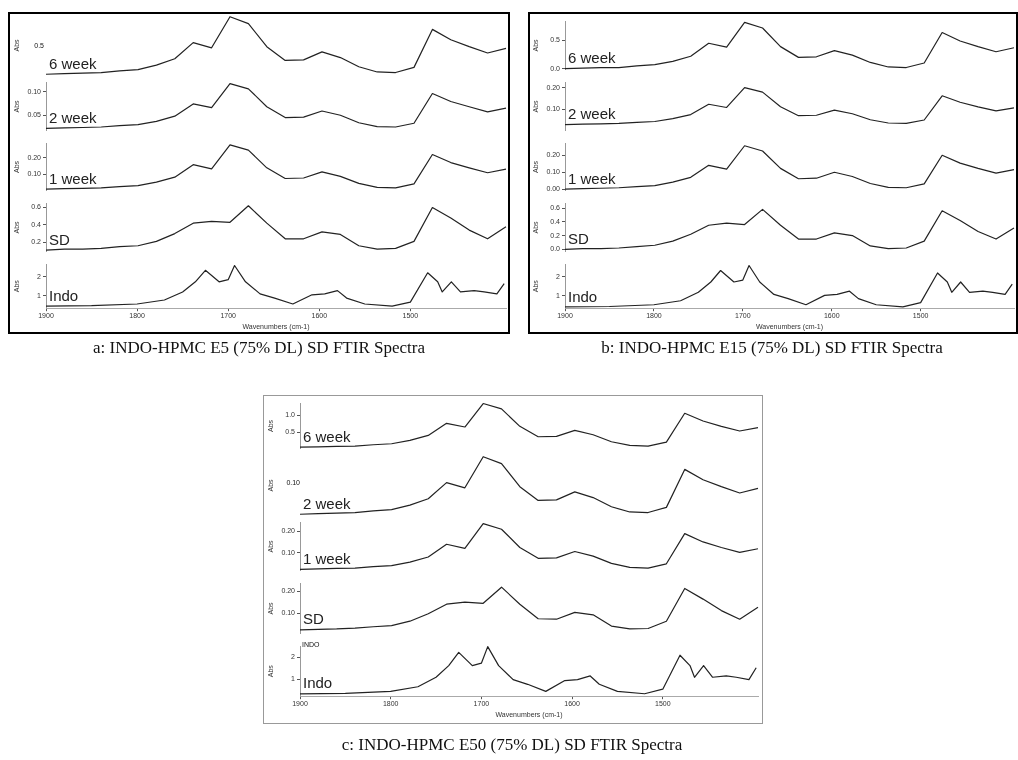 Image resolution: width=1018 pixels, height=760 pixels. What do you see at coordinates (259, 348) in the screenshot?
I see `text: a: INDO-HPMC E5 (75% DL) SD FTIR Spectra` at bounding box center [259, 348].